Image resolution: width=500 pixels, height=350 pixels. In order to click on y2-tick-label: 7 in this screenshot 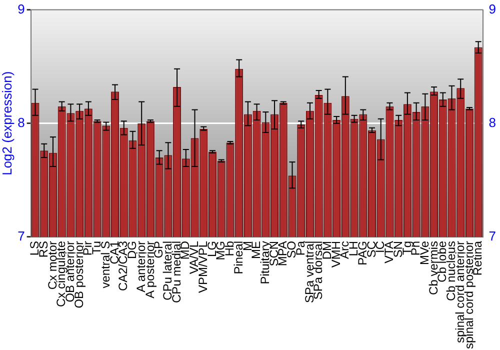, I will do `click(492, 236)`.